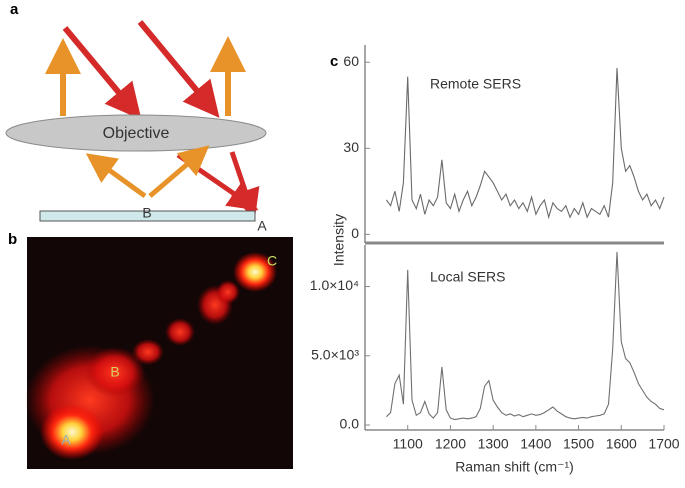  I want to click on substrate, so click(147, 216).